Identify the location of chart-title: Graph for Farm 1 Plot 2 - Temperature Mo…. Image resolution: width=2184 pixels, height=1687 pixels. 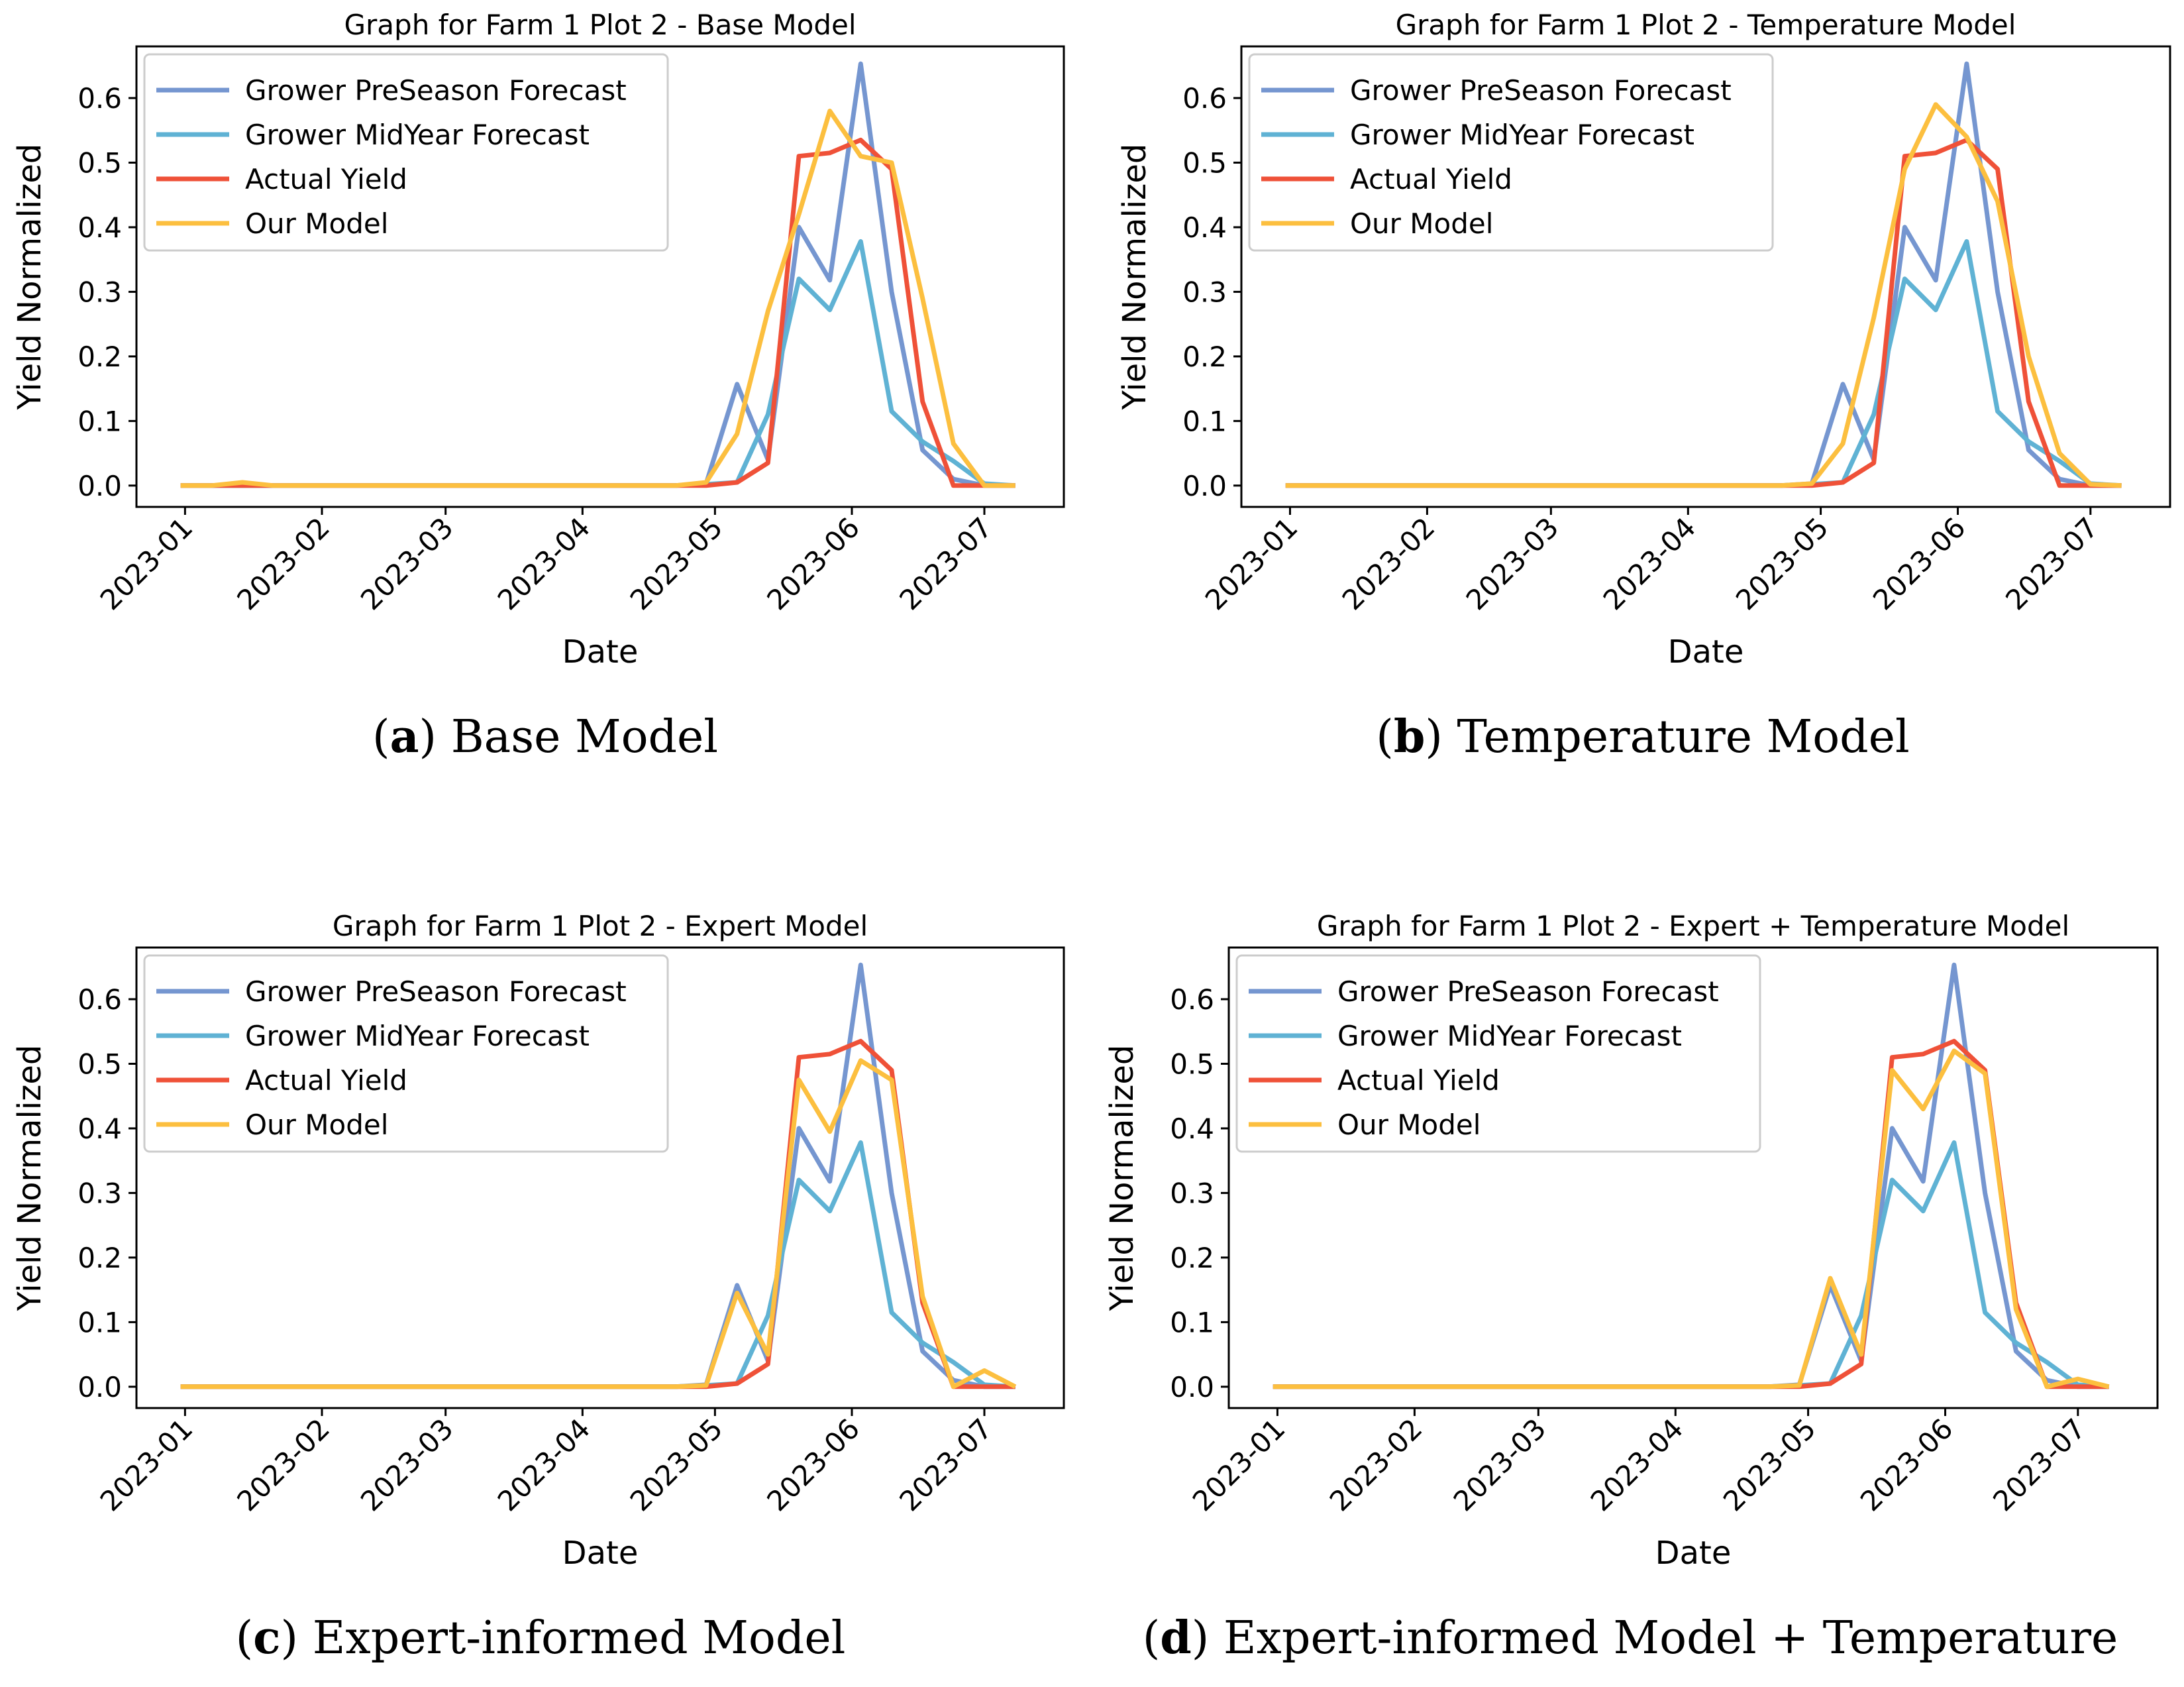
(1706, 25).